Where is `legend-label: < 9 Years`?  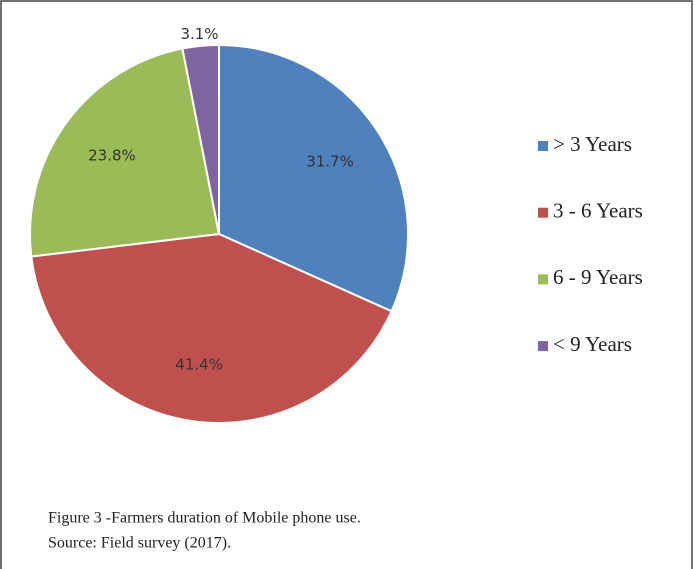 legend-label: < 9 Years is located at coordinates (592, 344).